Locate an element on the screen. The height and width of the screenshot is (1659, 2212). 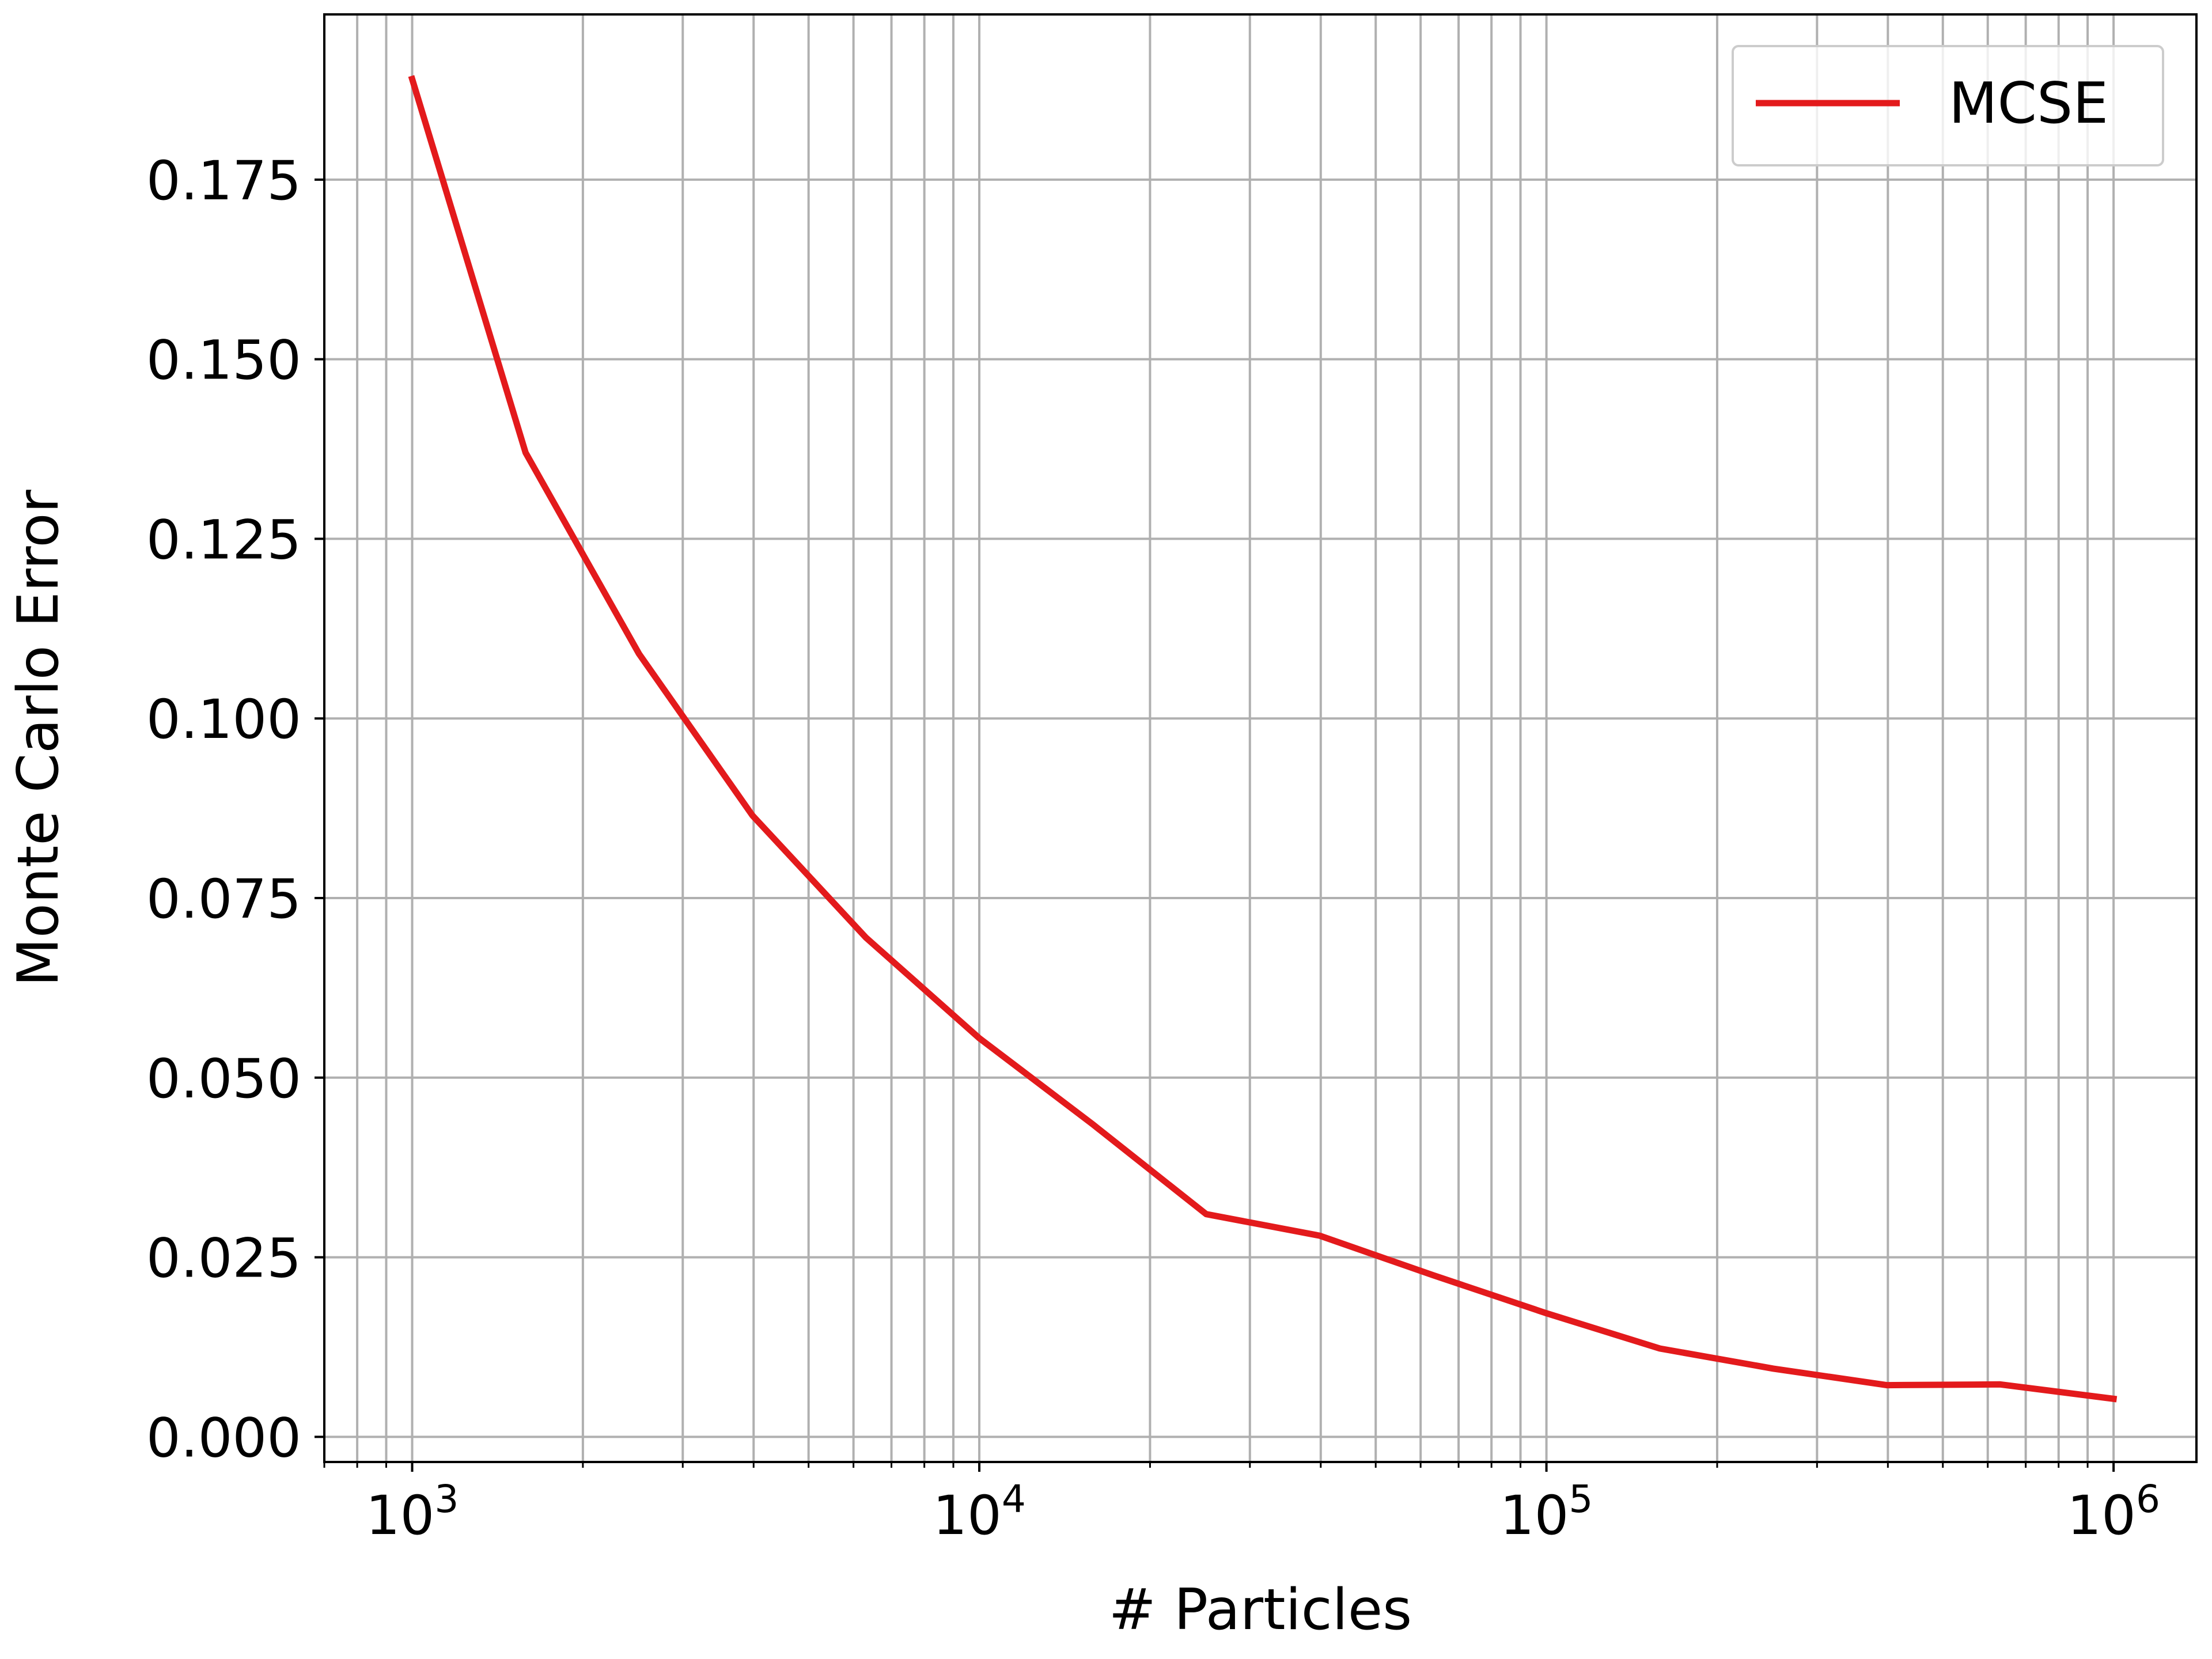
x-axis-label: # Particles is located at coordinates (1260, 1610).